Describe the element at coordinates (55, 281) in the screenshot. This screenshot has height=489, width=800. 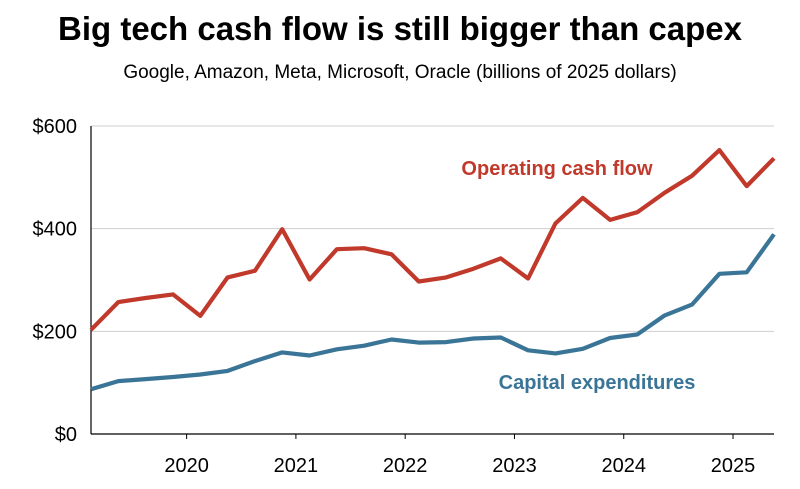
I see `y-axis-ticks: $0 $200 $400 $600` at that location.